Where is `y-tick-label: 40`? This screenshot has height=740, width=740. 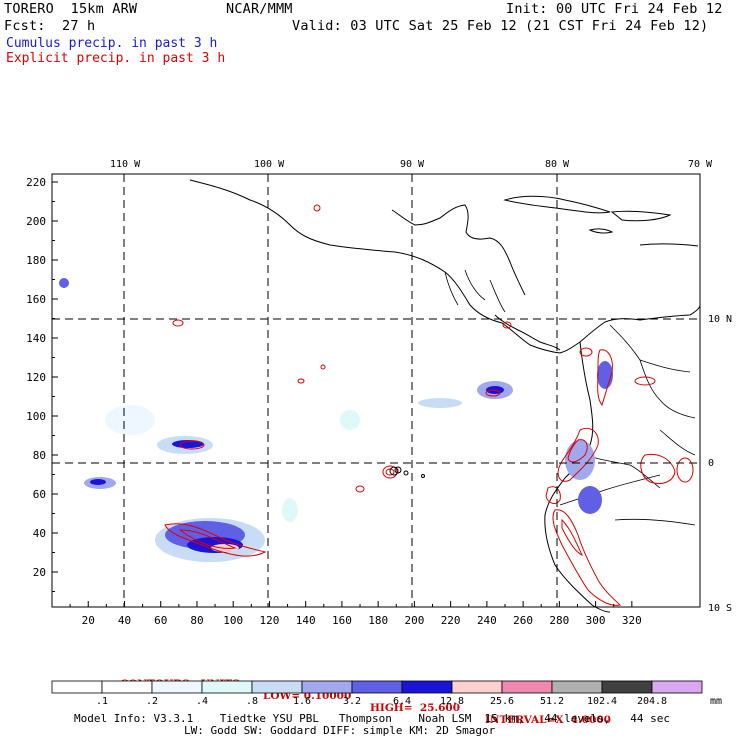 y-tick-label: 40 is located at coordinates (39, 533).